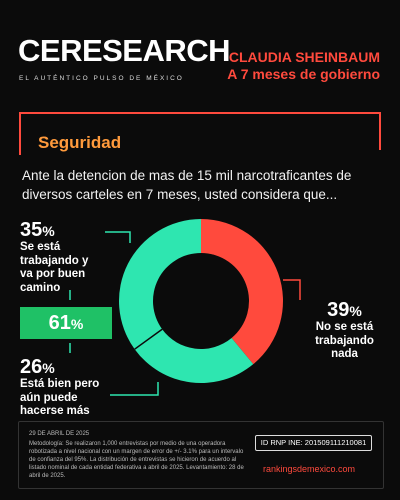 The width and height of the screenshot is (400, 500). I want to click on brand-logo: CERESEARCH, so click(124, 50).